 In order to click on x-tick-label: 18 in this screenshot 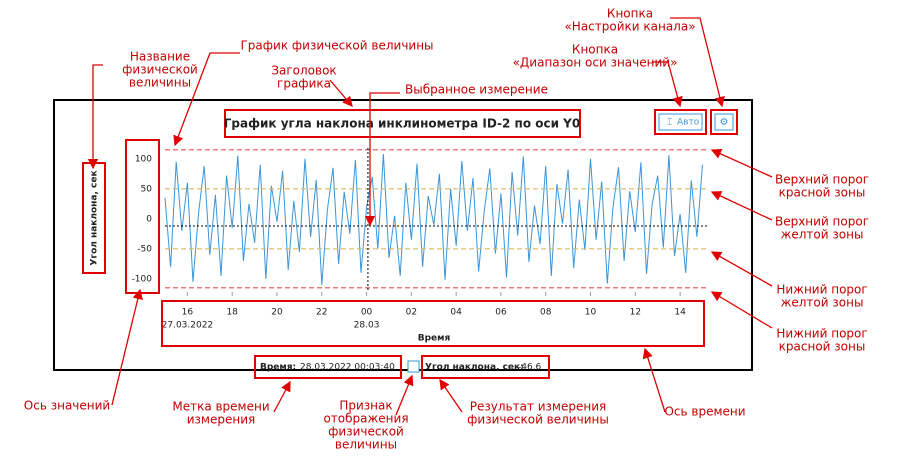, I will do `click(232, 313)`.